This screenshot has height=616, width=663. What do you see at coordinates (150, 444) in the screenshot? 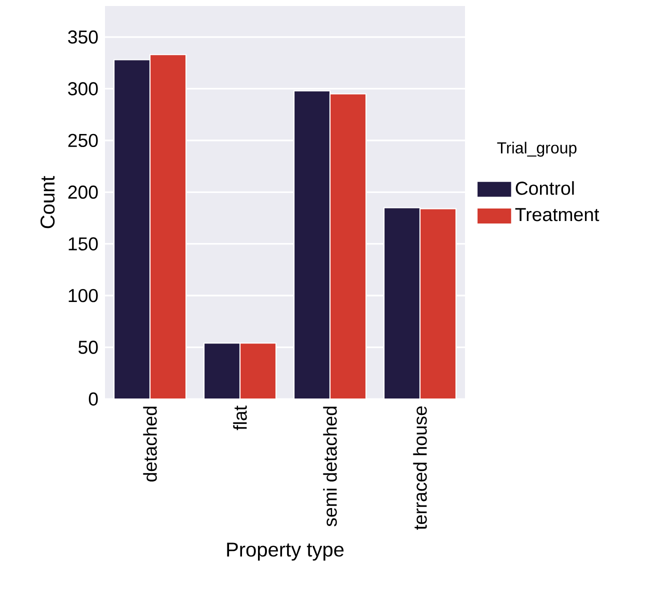
I see `x-tick-label: detached` at bounding box center [150, 444].